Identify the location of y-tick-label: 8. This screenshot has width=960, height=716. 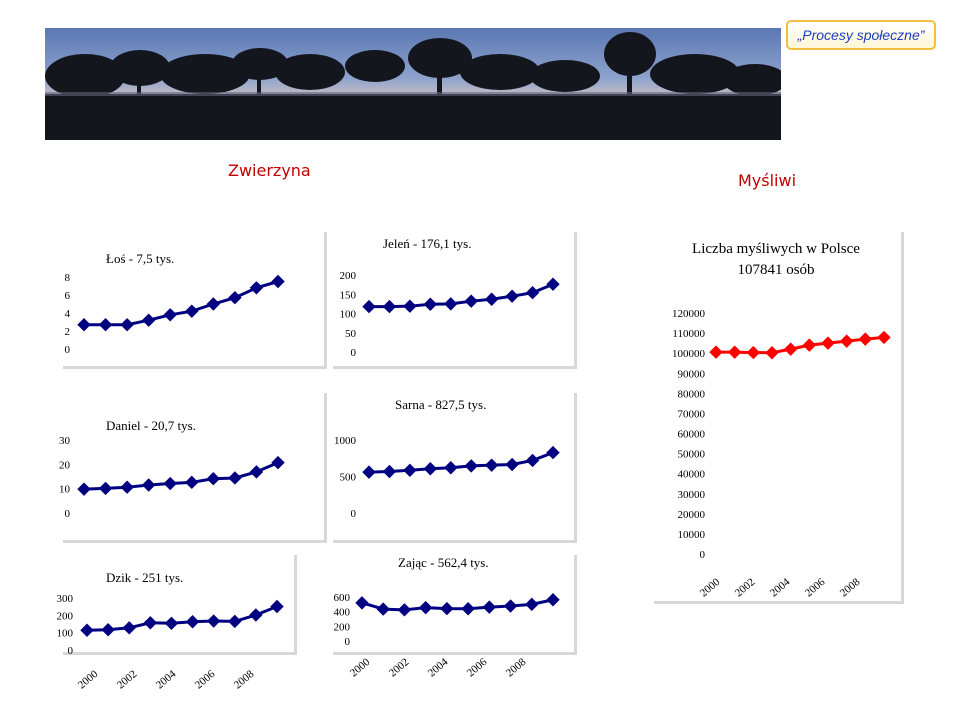
(68, 278).